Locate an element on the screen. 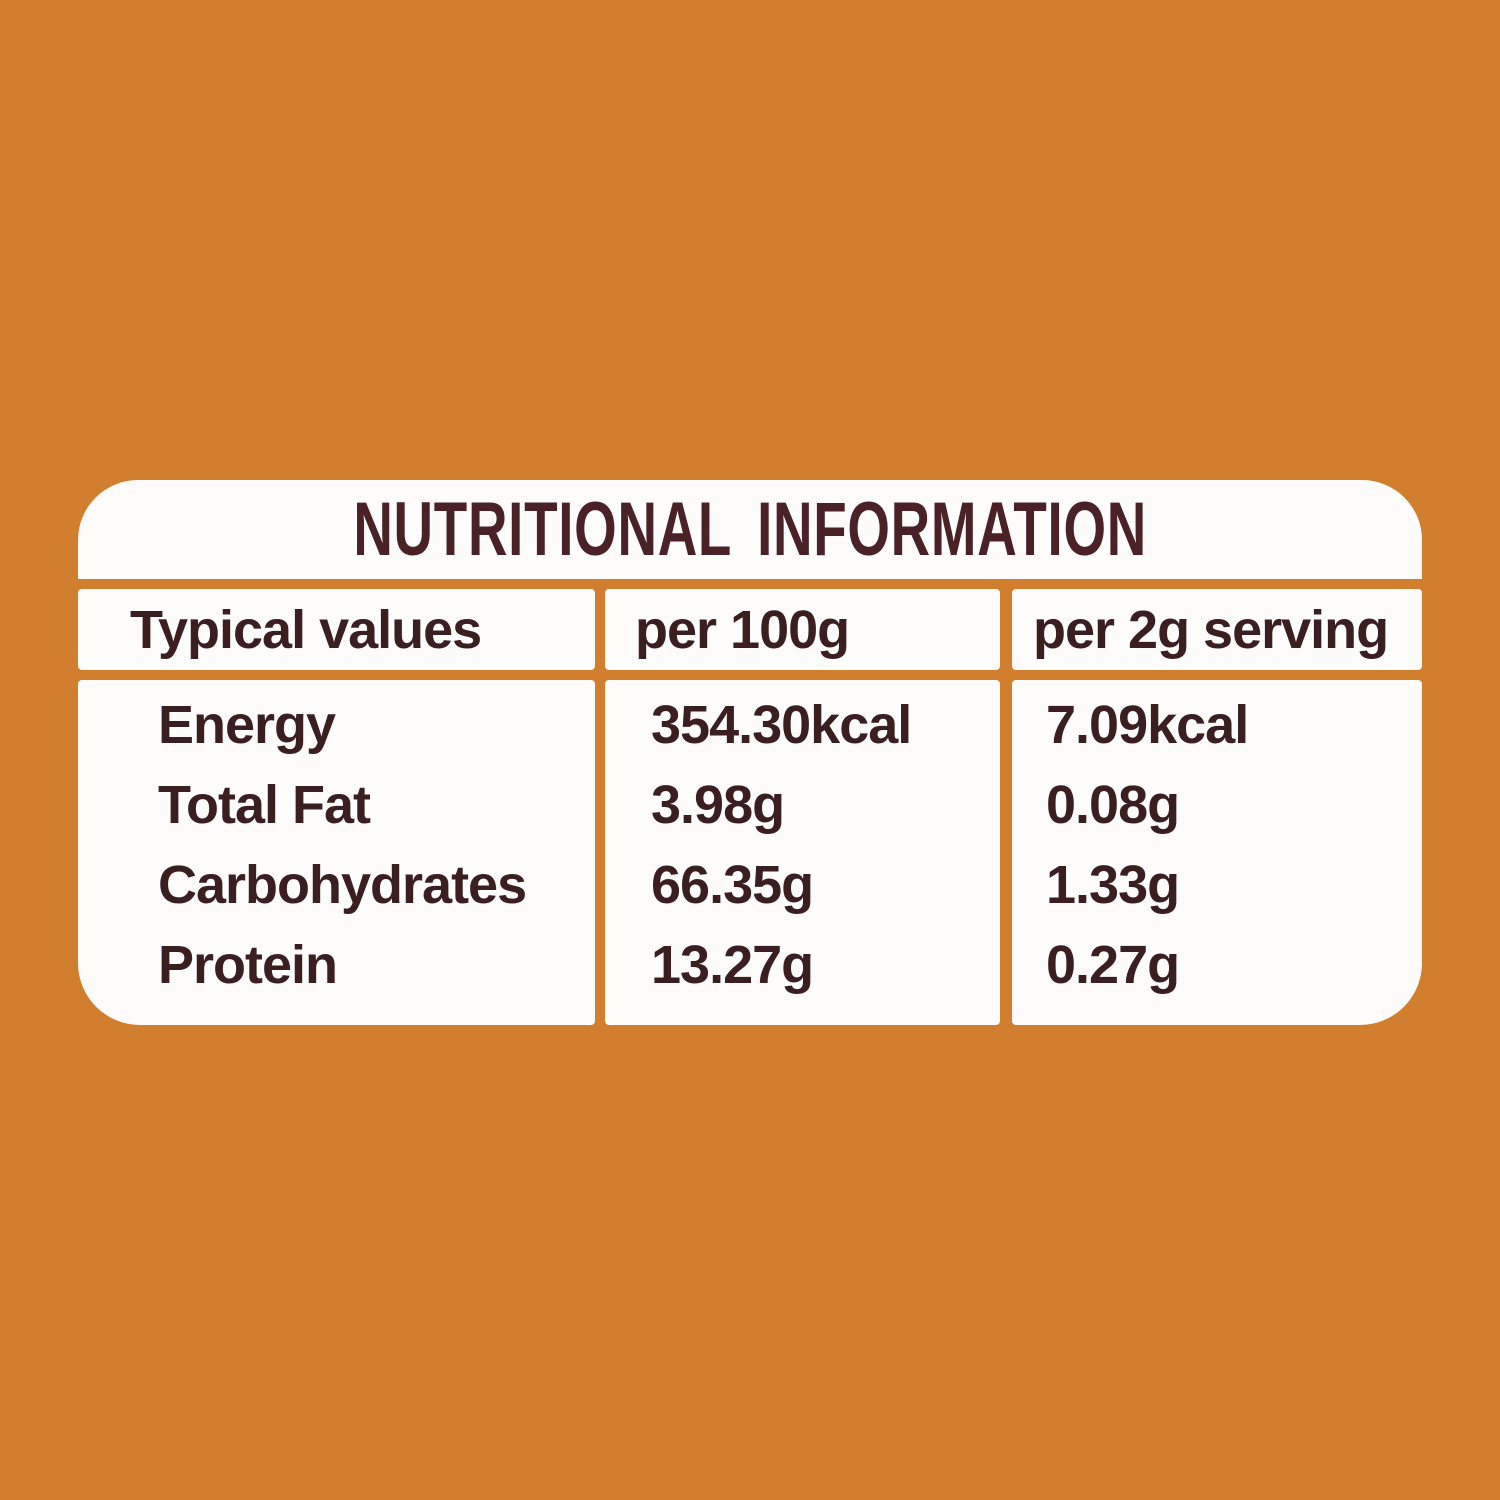 This screenshot has width=1500, height=1500. title-bar: NUTRITIONAL INFORMATION is located at coordinates (750, 529).